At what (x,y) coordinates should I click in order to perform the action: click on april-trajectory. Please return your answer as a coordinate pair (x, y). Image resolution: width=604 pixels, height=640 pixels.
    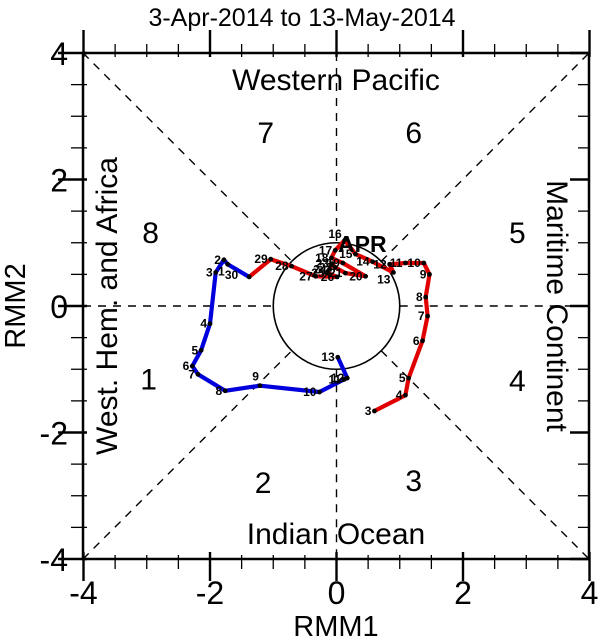
    Looking at the image, I should click on (339, 326).